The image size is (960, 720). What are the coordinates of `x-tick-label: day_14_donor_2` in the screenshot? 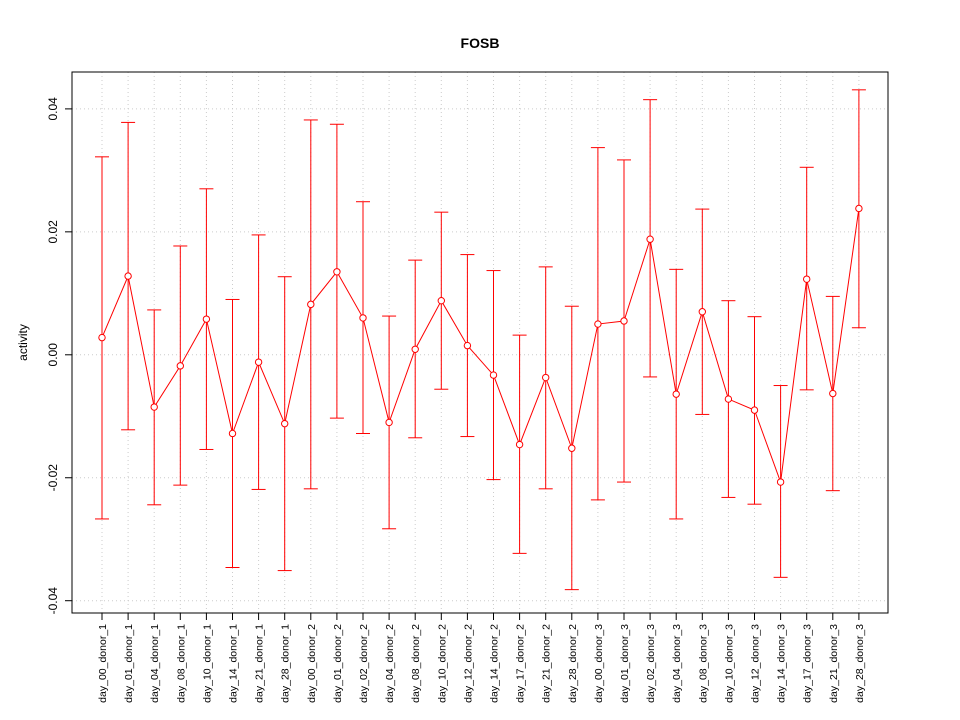 It's located at (495, 663).